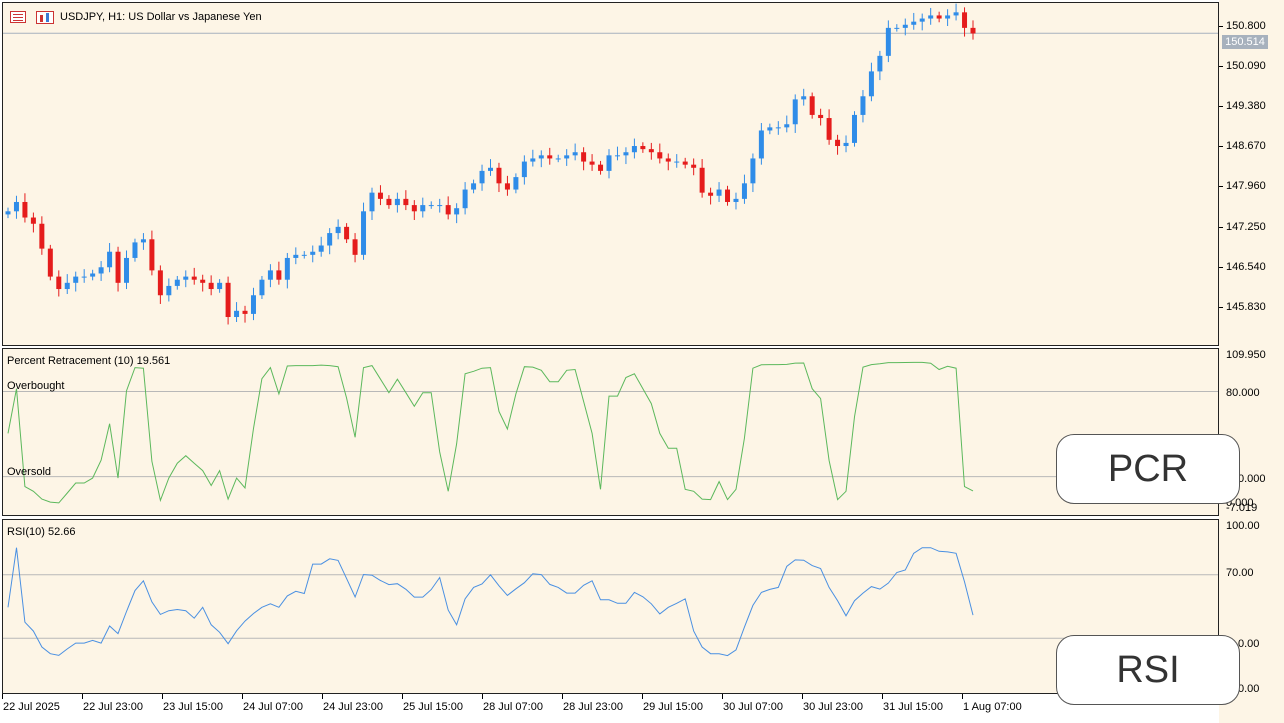  What do you see at coordinates (490, 432) in the screenshot?
I see `pcr-line` at bounding box center [490, 432].